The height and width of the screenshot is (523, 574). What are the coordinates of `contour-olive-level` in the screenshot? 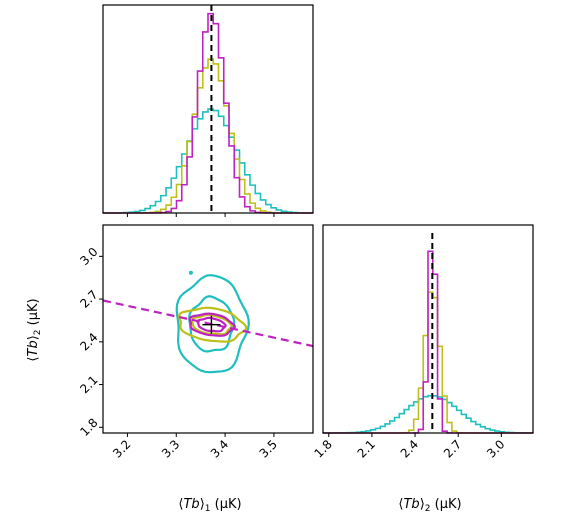 It's located at (212, 324).